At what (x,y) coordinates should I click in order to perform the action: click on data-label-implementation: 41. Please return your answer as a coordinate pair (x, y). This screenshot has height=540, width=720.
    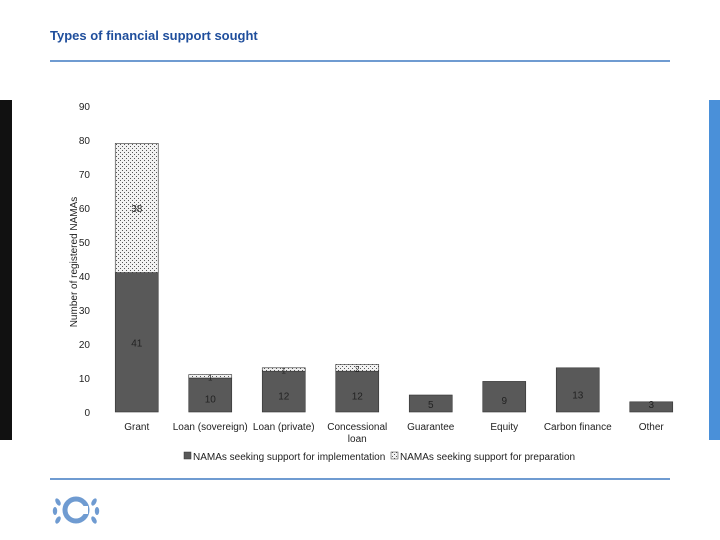
    Looking at the image, I should click on (137, 343).